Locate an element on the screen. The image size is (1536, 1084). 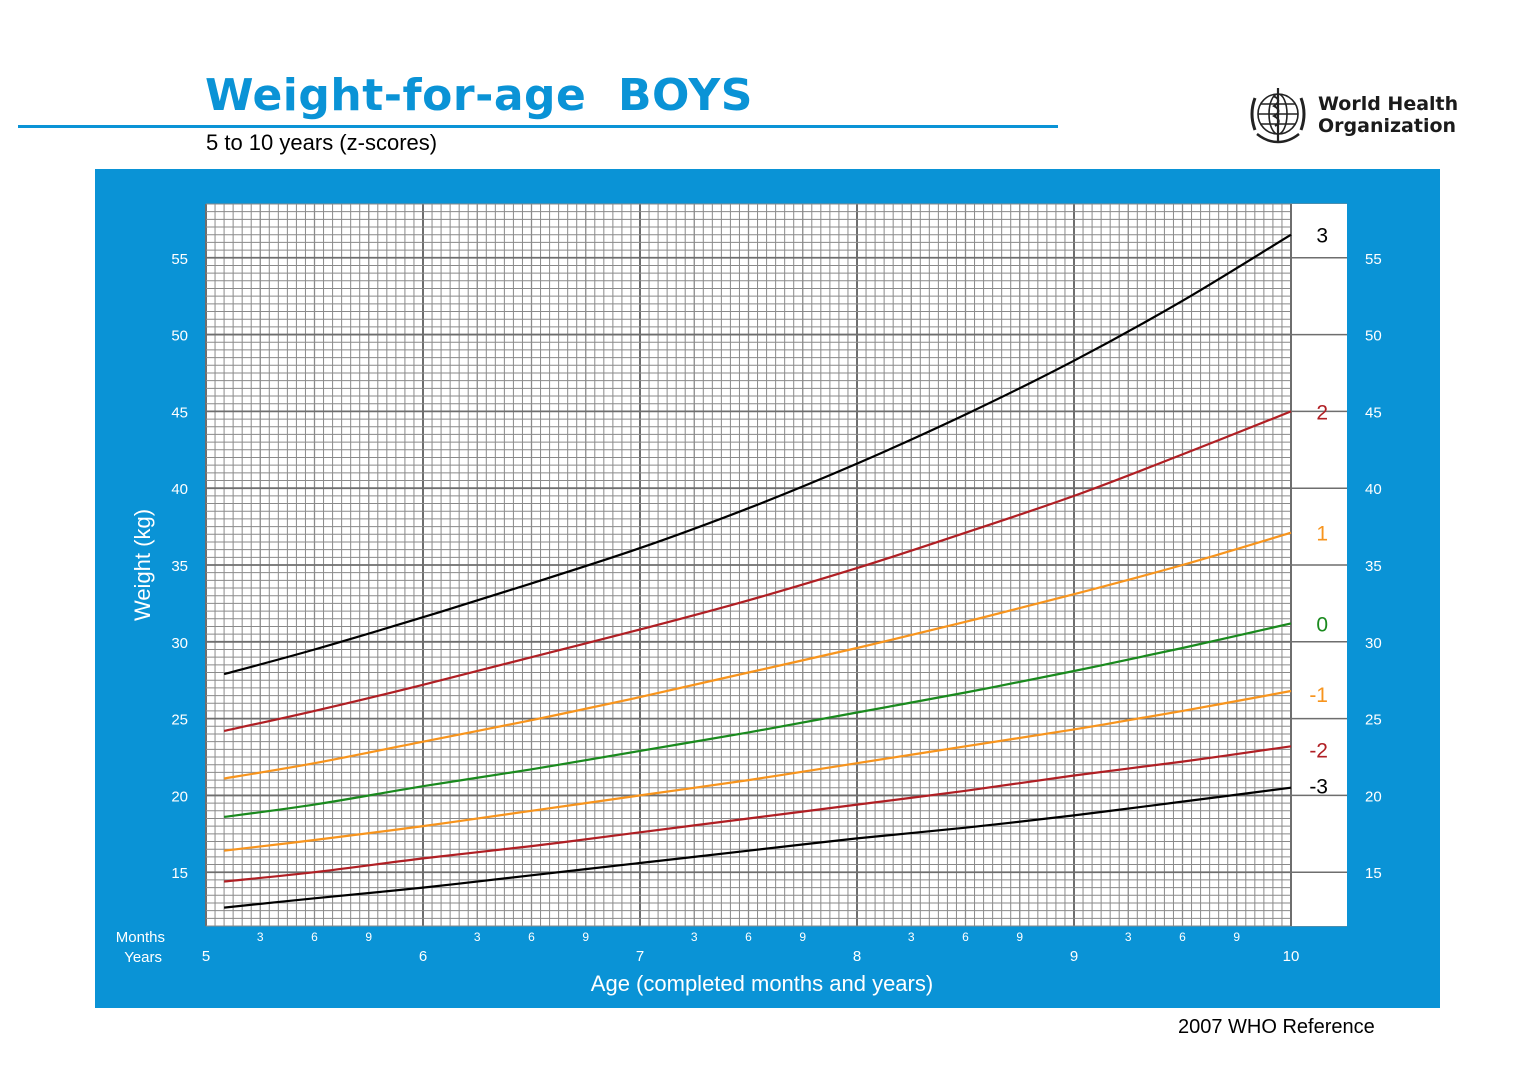
y-tick-label-right: 35 is located at coordinates (1373, 566).